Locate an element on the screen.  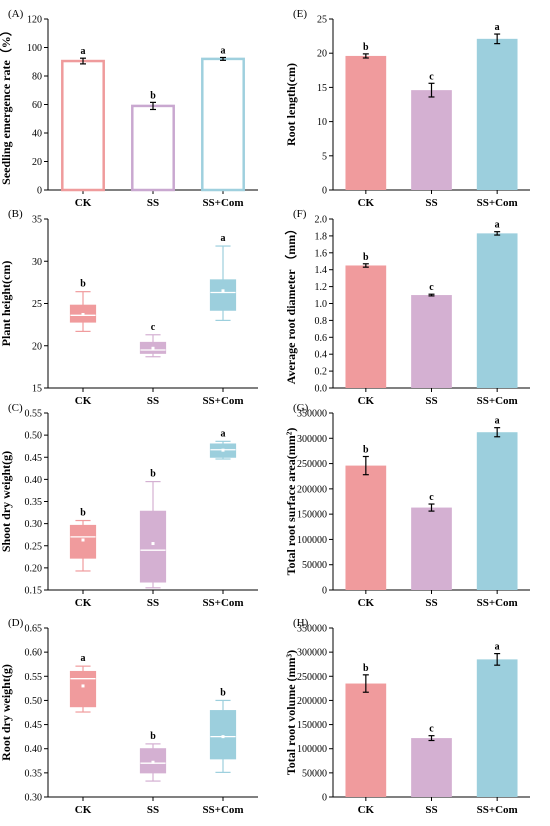
y-tick-label: 120 is located at coordinates (34, 20).